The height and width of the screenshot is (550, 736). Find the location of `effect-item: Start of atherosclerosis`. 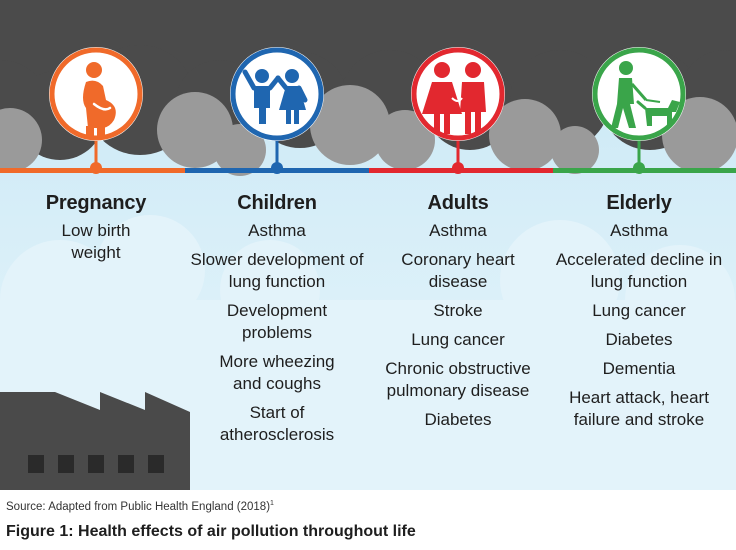

effect-item: Start of atherosclerosis is located at coordinates (277, 423).